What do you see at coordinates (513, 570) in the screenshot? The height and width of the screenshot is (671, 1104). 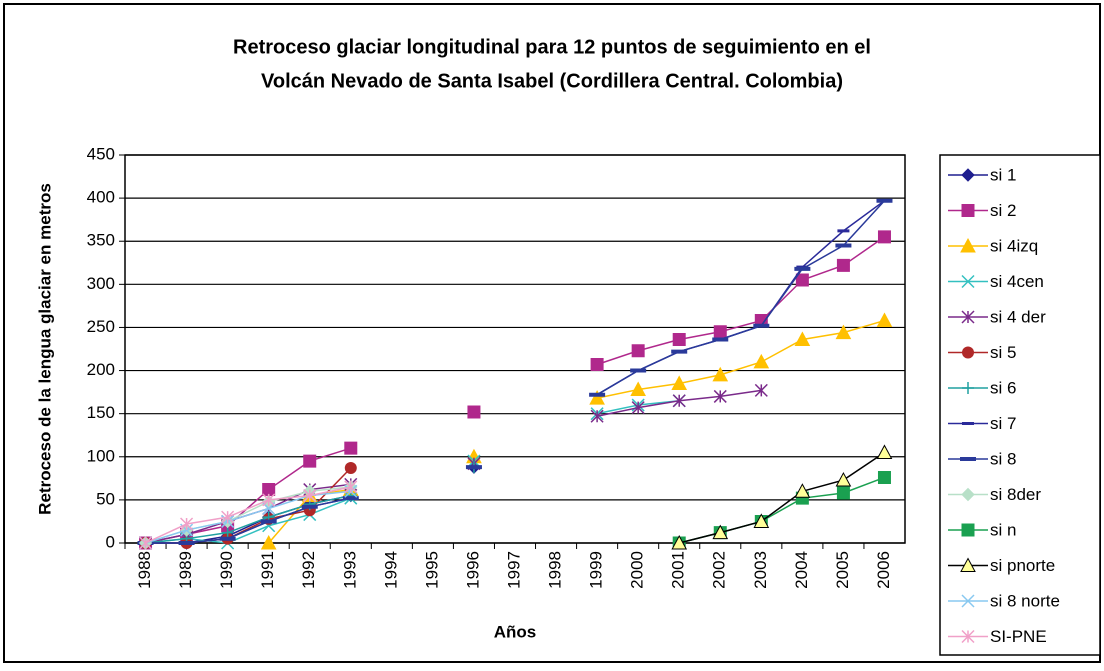 I see `x-tick-label: 1997` at bounding box center [513, 570].